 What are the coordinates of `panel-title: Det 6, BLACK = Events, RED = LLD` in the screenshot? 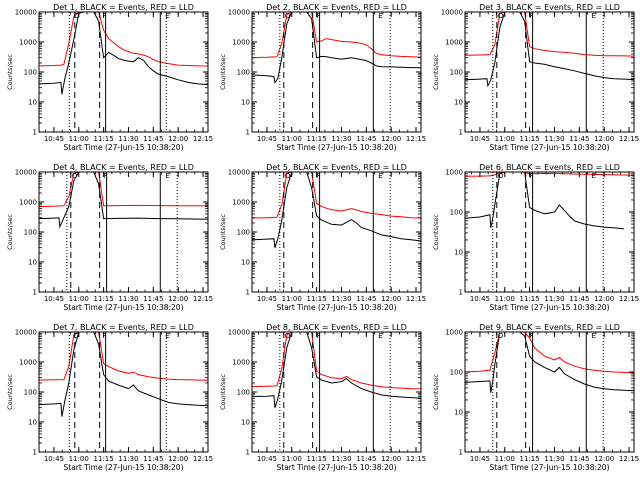 It's located at (549, 167).